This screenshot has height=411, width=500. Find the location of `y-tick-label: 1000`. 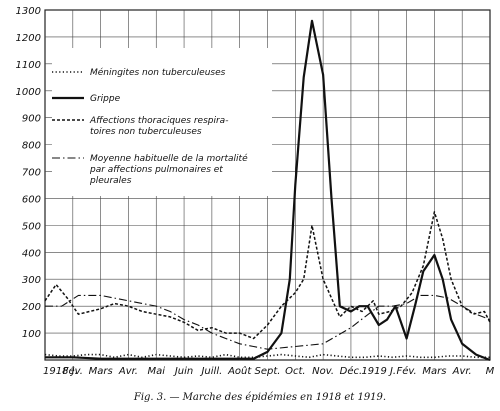

y-tick-label: 1000 is located at coordinates (28, 92).